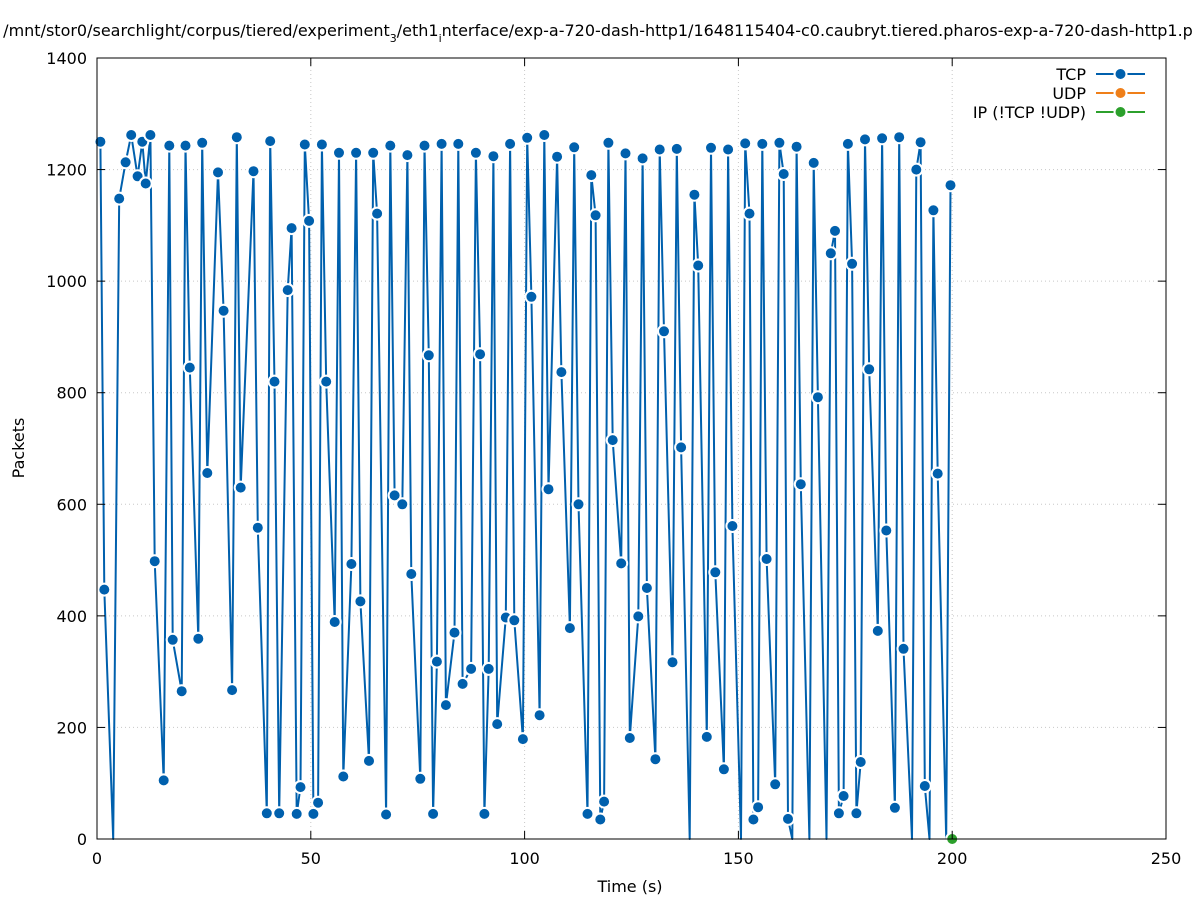 The width and height of the screenshot is (1197, 900). I want to click on x-tick-label: 200, so click(952, 858).